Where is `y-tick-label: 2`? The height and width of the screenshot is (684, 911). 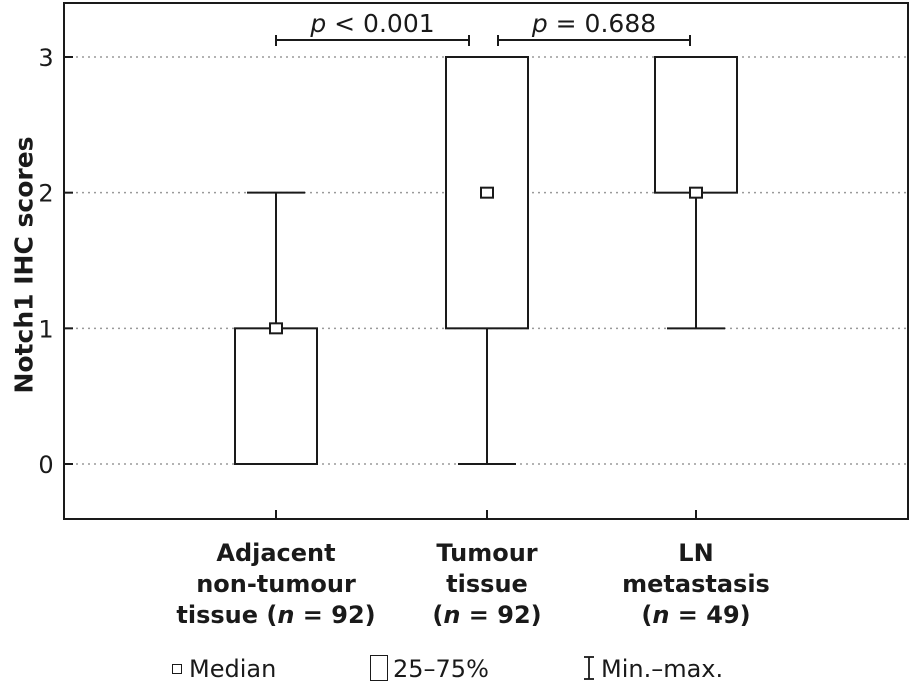 y-tick-label: 2 is located at coordinates (45, 194).